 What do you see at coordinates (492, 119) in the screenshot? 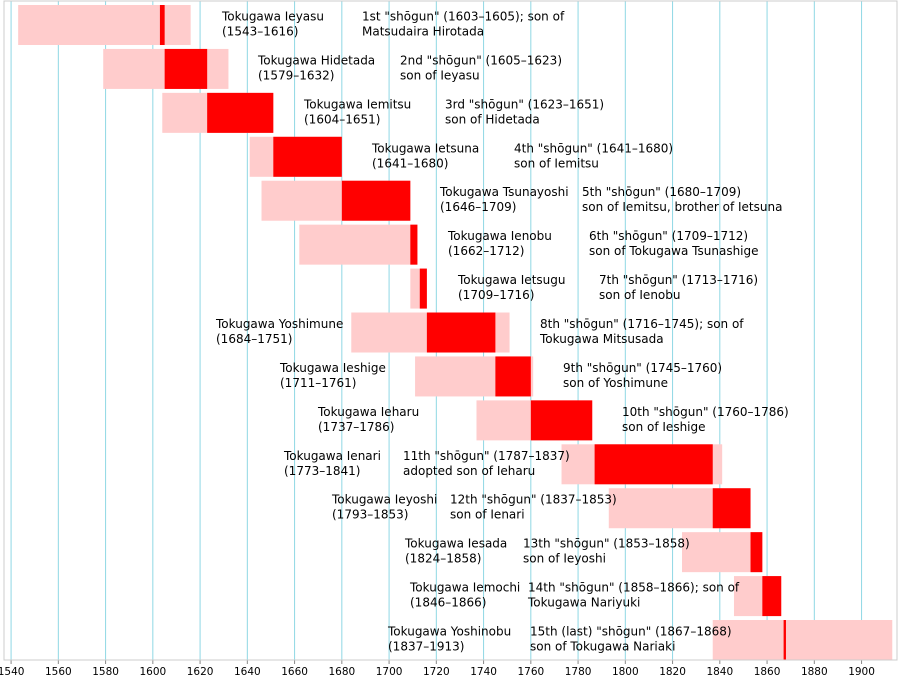
I see `shogun-note: son of Hidetada` at bounding box center [492, 119].